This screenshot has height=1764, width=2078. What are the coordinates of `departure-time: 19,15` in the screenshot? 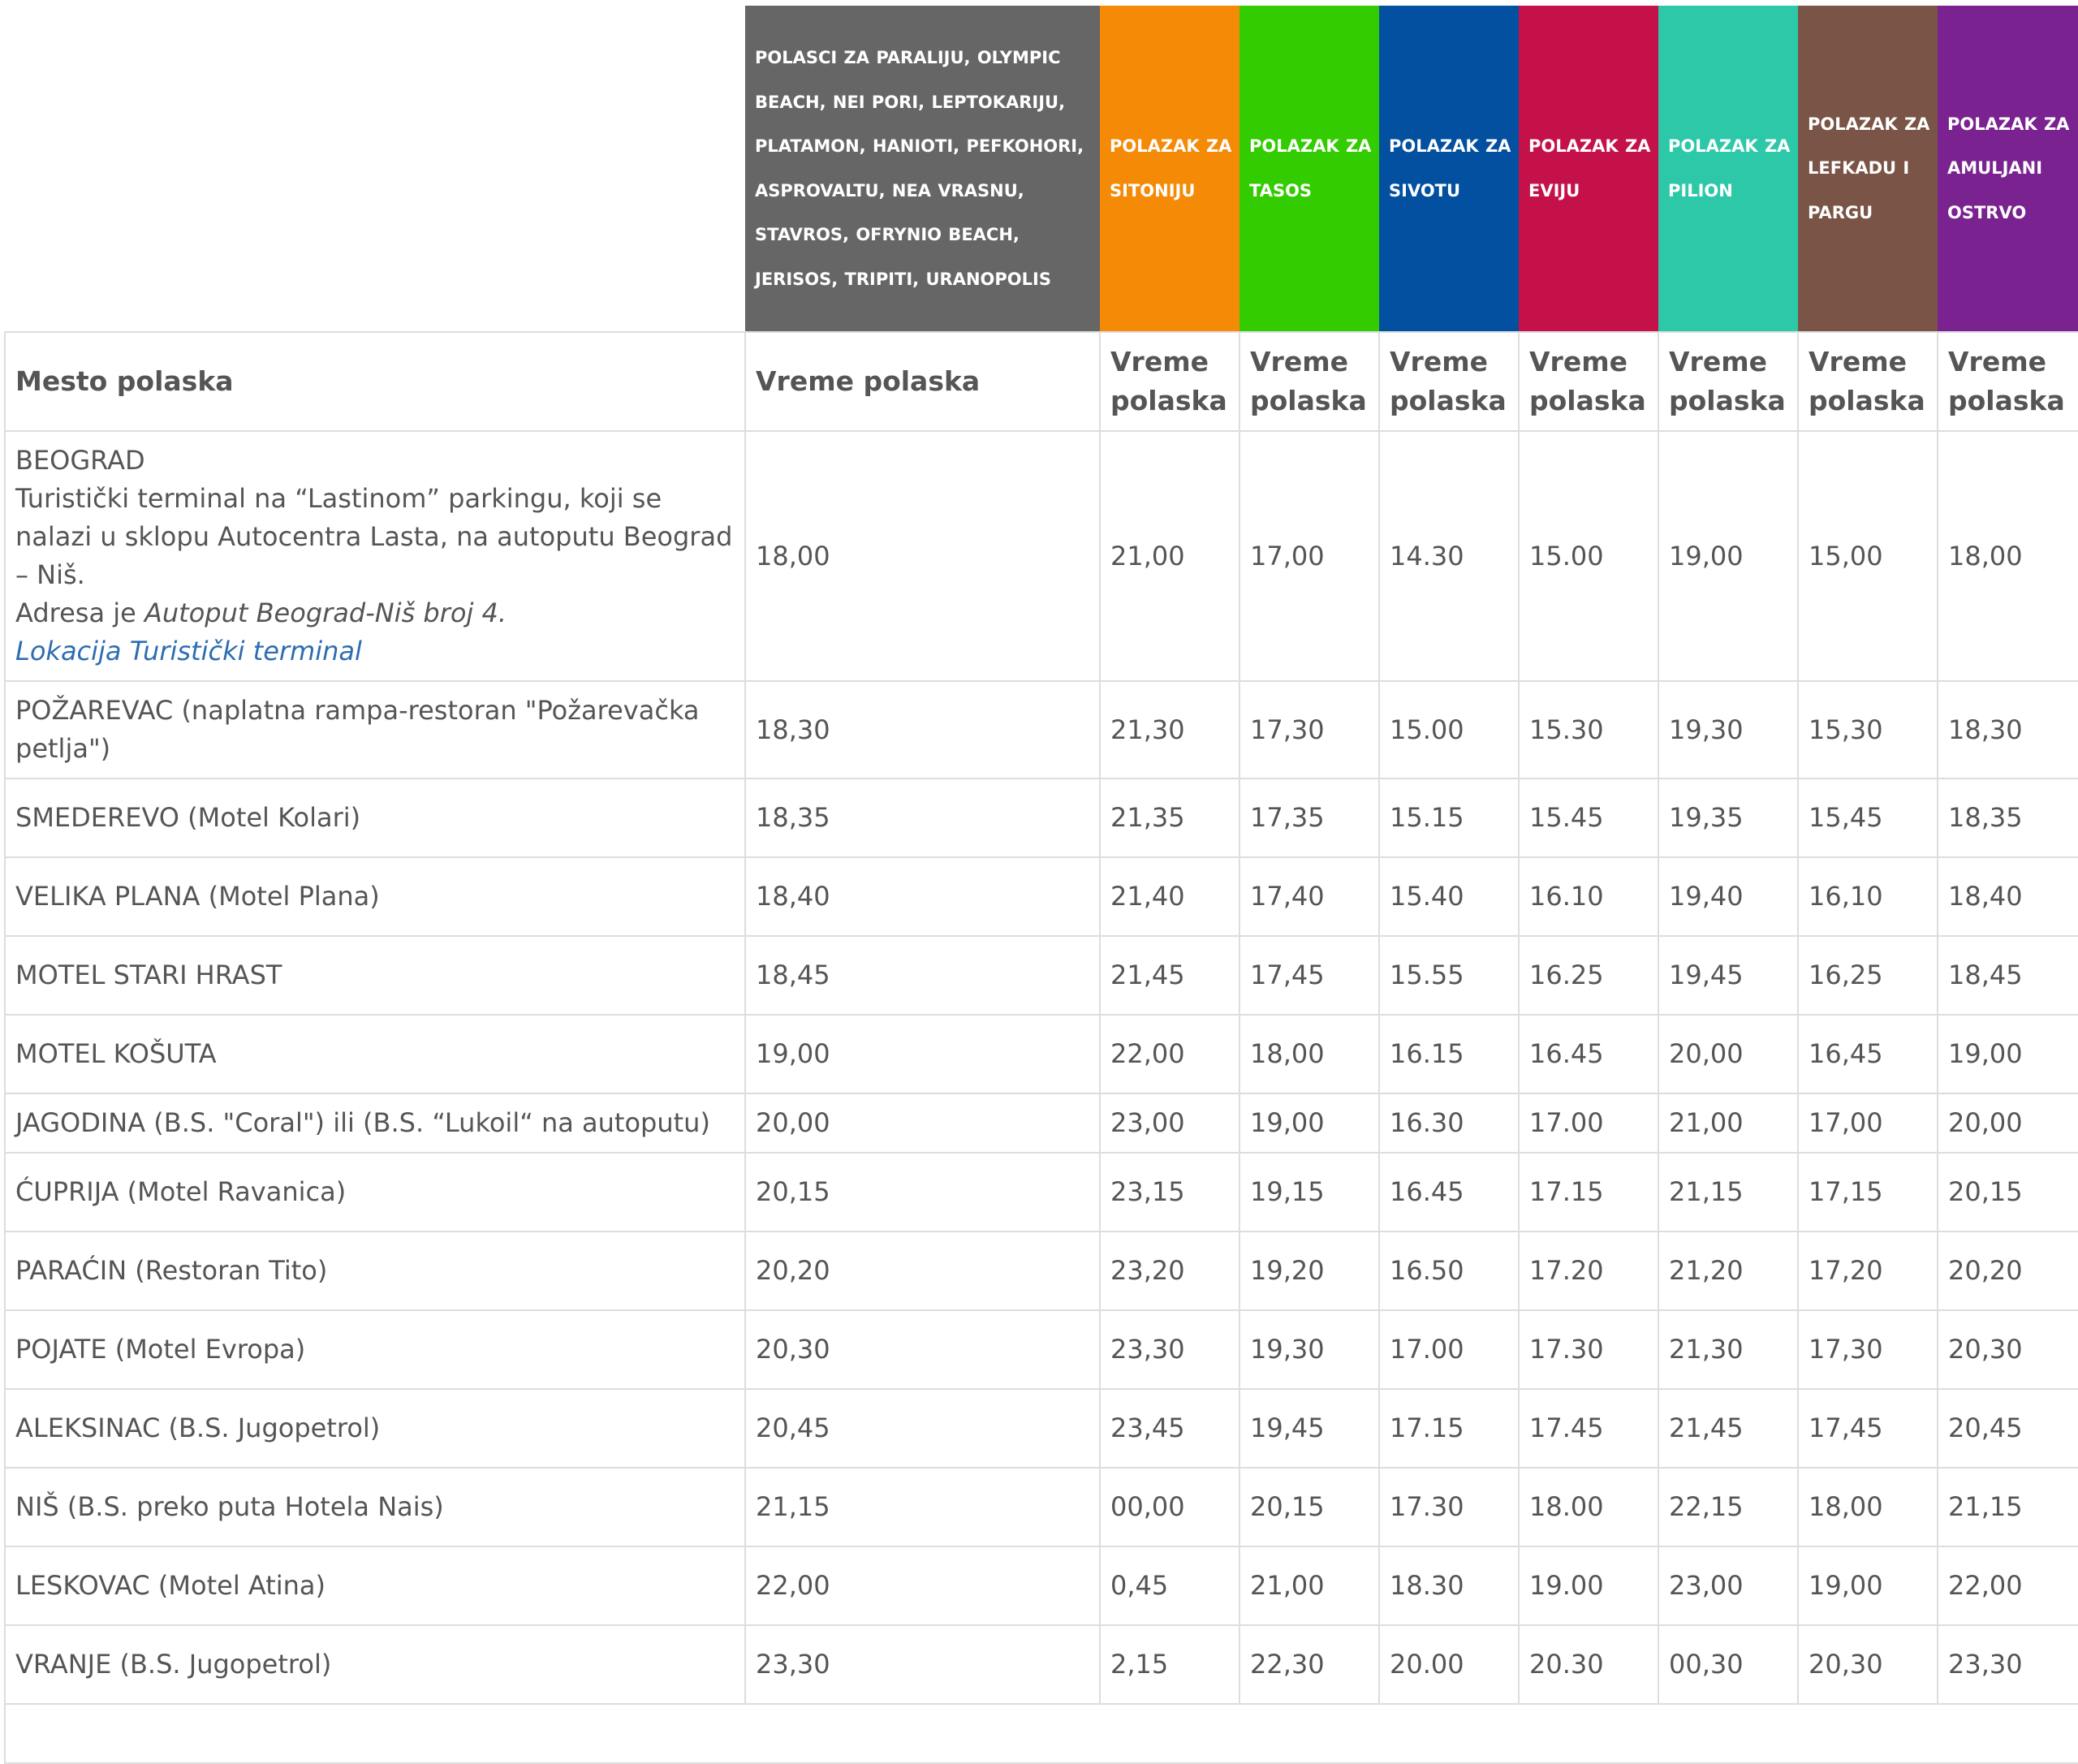 It's located at (1309, 1192).